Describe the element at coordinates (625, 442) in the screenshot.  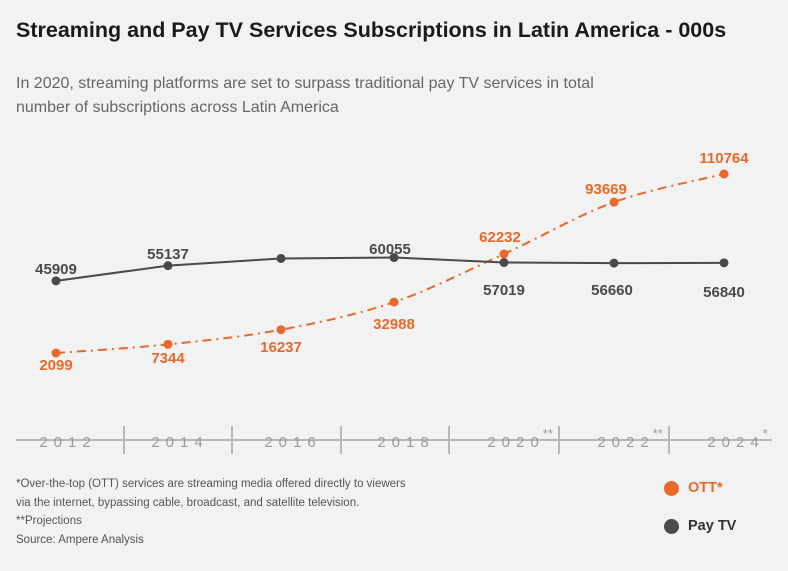
I see `x-tick-label: 2022` at that location.